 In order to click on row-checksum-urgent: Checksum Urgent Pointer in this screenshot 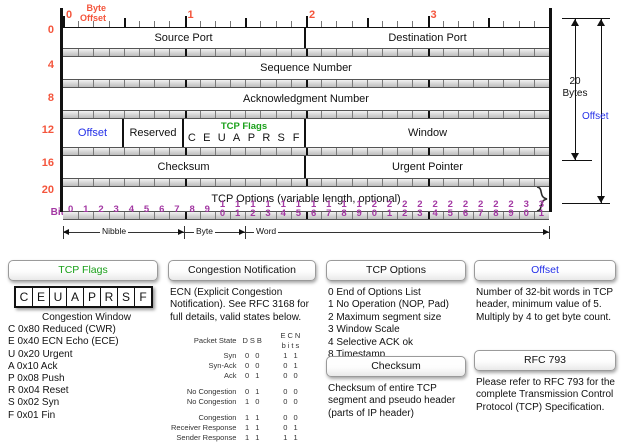, I will do `click(306, 167)`.